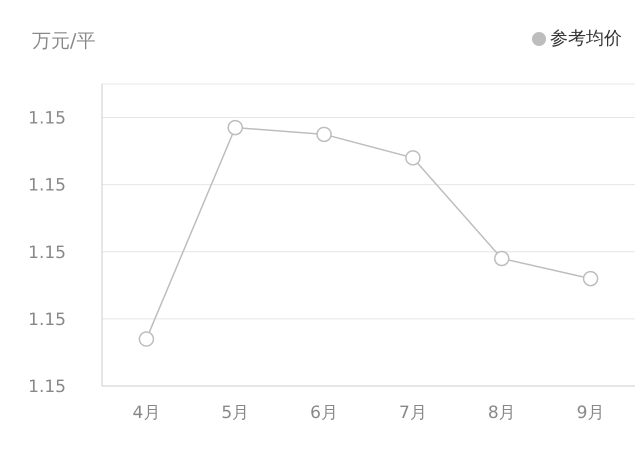  I want to click on x-tick-label: 4月, so click(146, 413).